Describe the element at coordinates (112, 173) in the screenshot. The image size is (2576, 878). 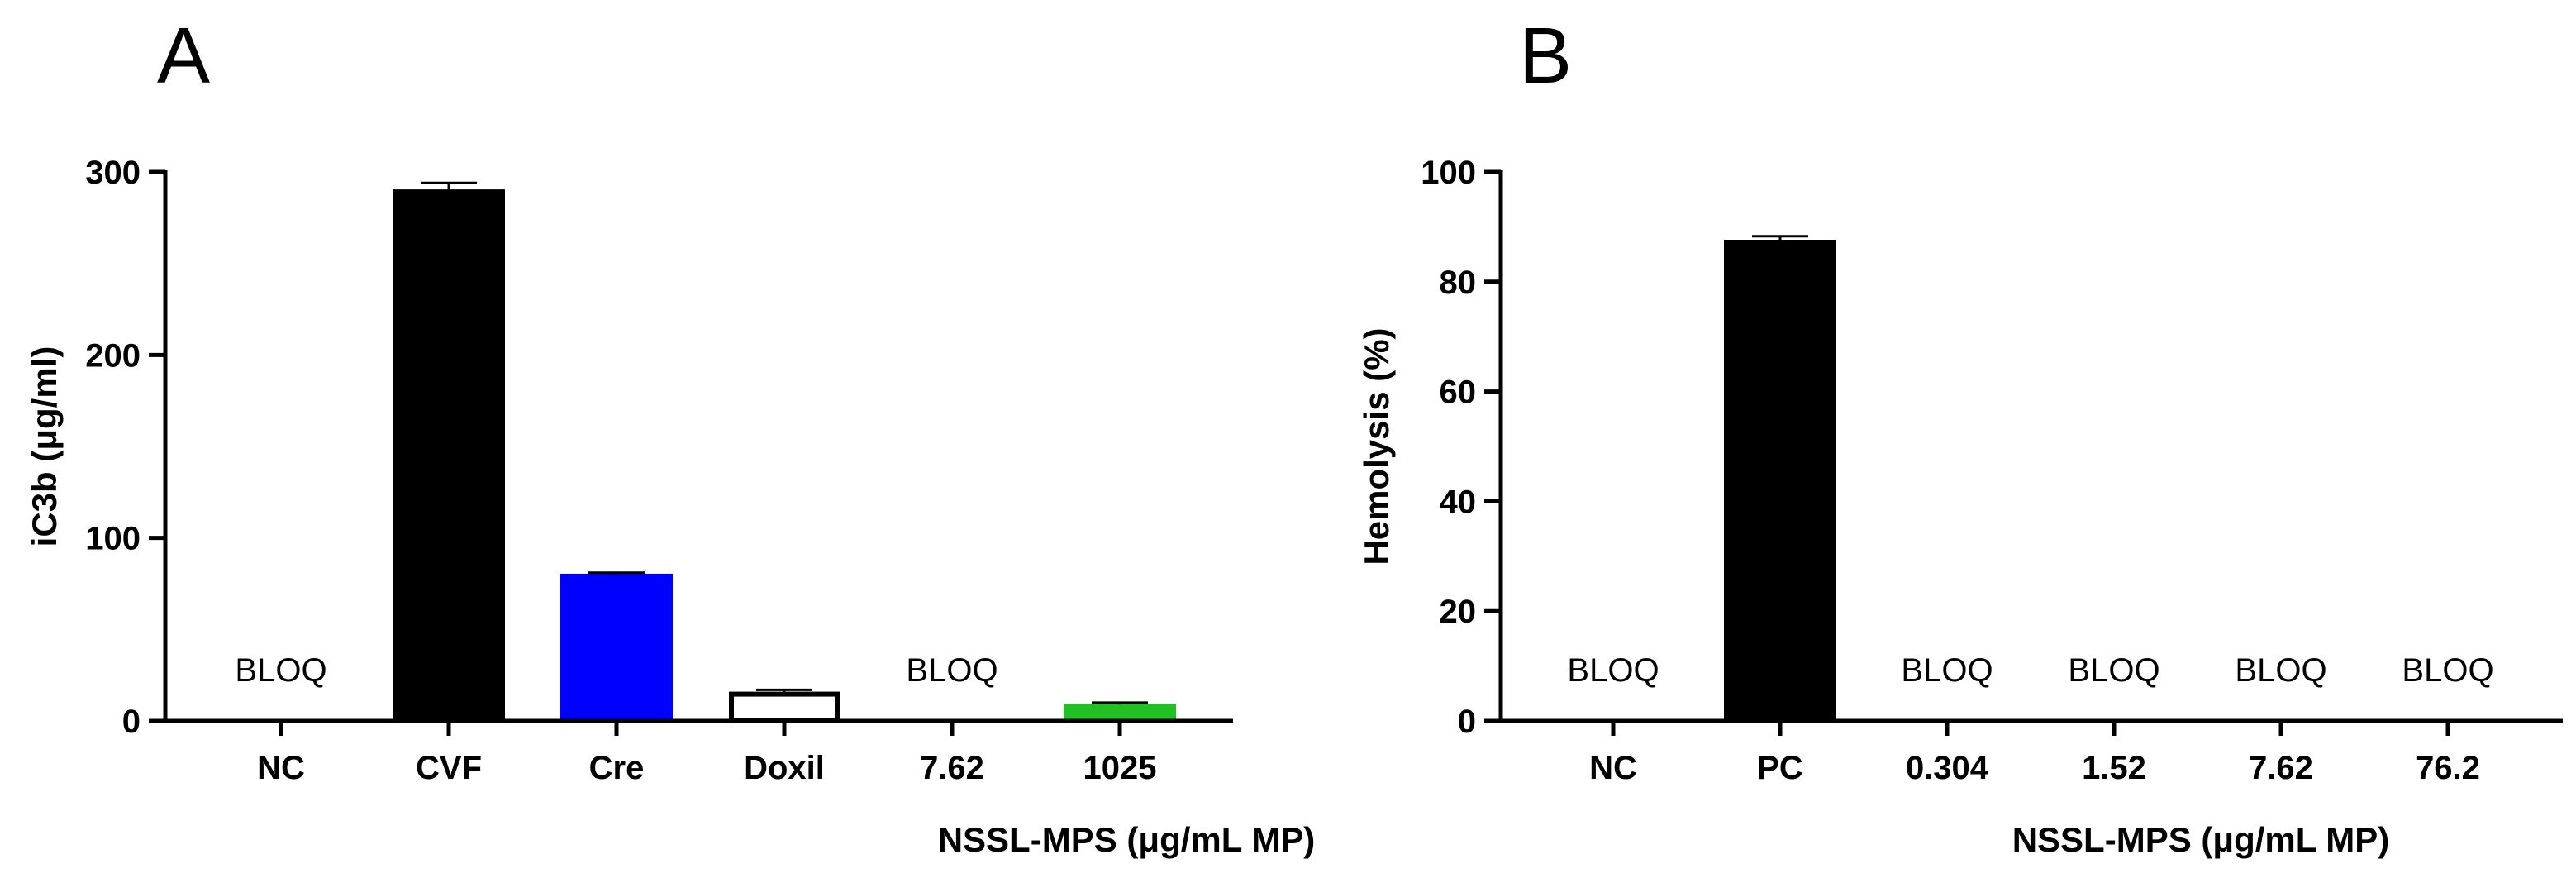
I see `panel-a-y-tick-label-3: 300` at that location.